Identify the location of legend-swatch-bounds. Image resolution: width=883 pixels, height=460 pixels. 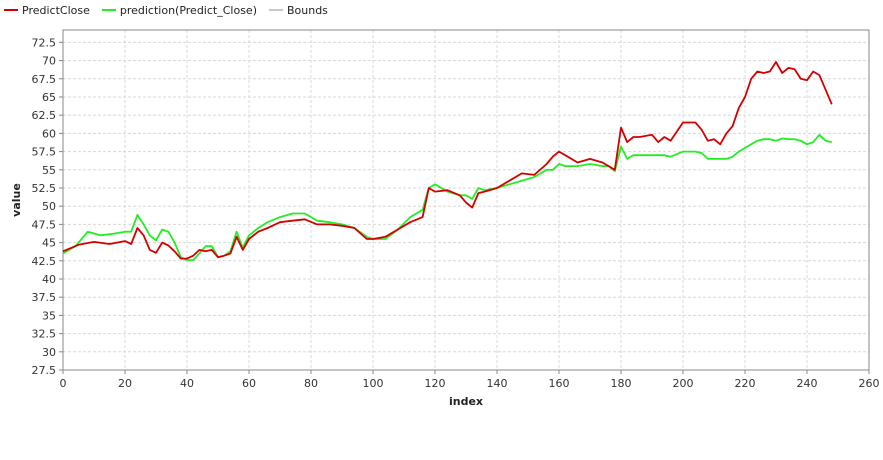
(275, 10).